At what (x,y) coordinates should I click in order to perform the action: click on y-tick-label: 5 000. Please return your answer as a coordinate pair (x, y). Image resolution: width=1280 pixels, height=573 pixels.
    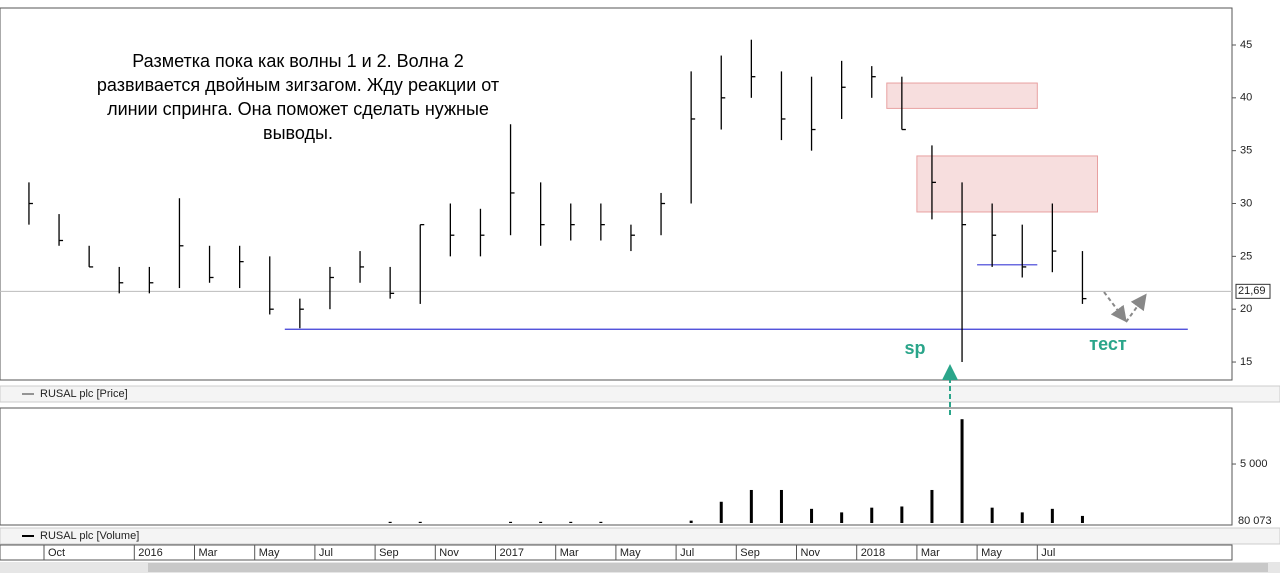
    Looking at the image, I should click on (1254, 464).